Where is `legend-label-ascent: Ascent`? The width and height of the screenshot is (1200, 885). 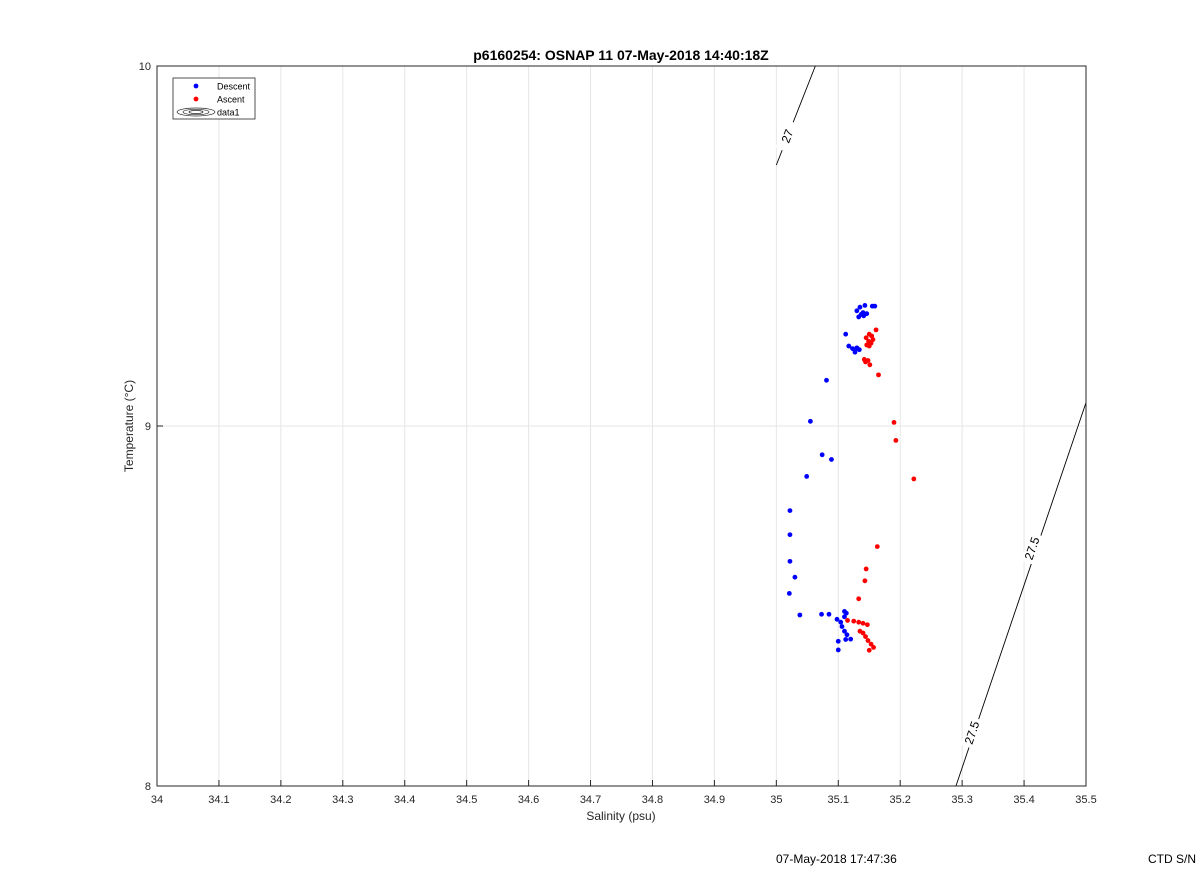 legend-label-ascent: Ascent is located at coordinates (231, 100).